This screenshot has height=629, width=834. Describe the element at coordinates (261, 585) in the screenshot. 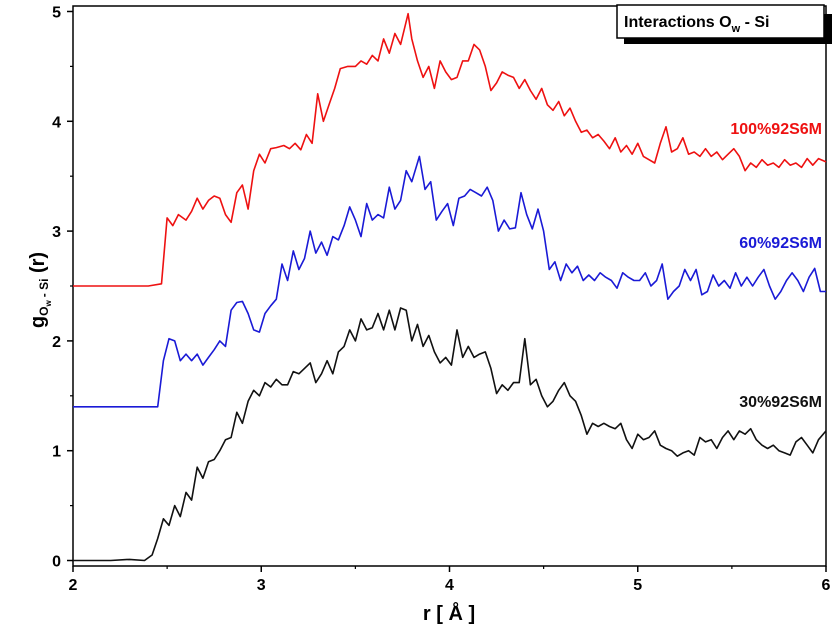

I see `x-tick-label-1: 3` at that location.